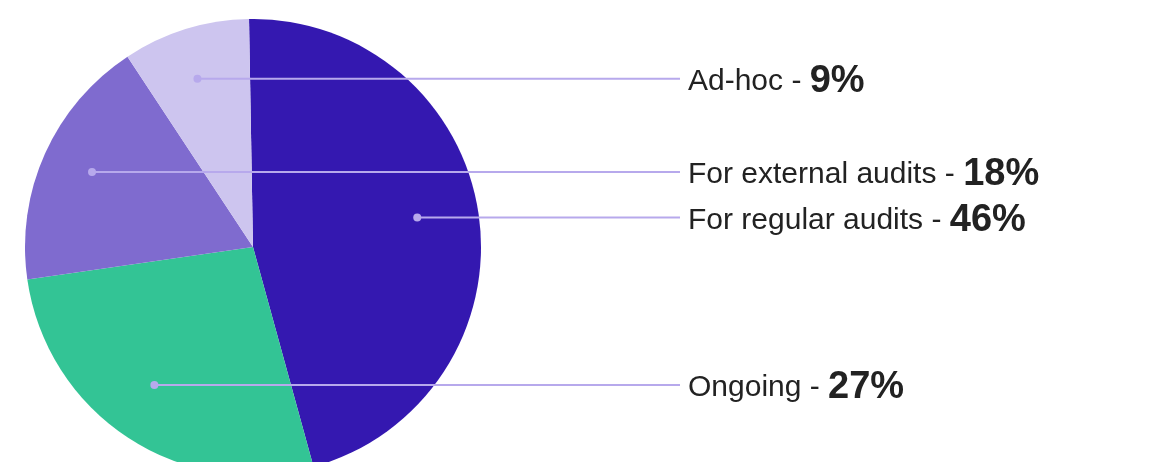  I want to click on slice-label: For external audits -, so click(826, 172).